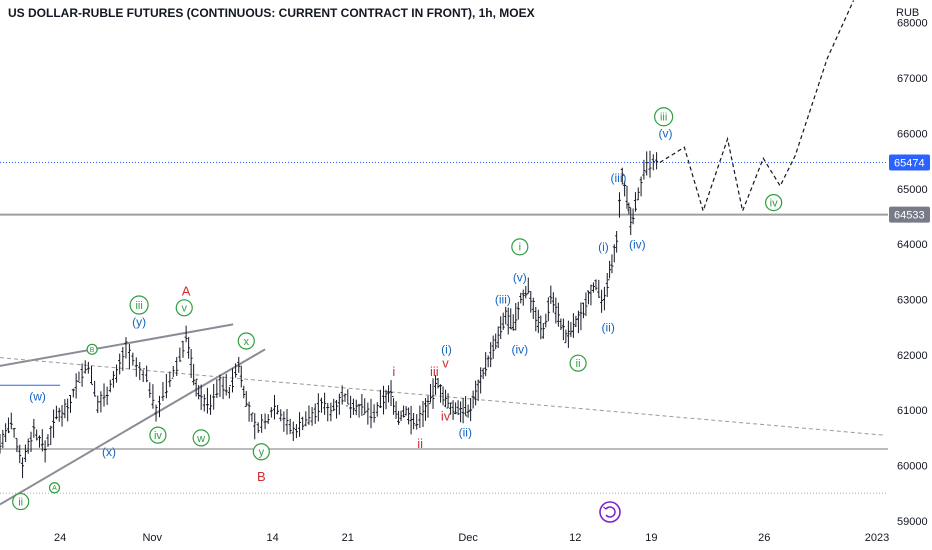 This screenshot has height=550, width=932. What do you see at coordinates (272, 538) in the screenshot?
I see `x-tick-label: 14` at bounding box center [272, 538].